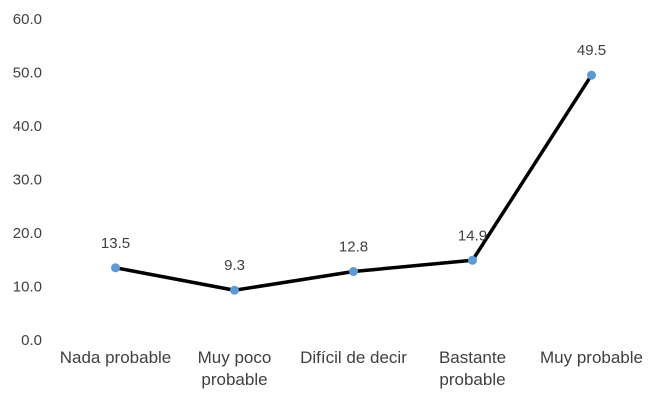  What do you see at coordinates (27, 73) in the screenshot?
I see `y-tick-label: 50.0` at bounding box center [27, 73].